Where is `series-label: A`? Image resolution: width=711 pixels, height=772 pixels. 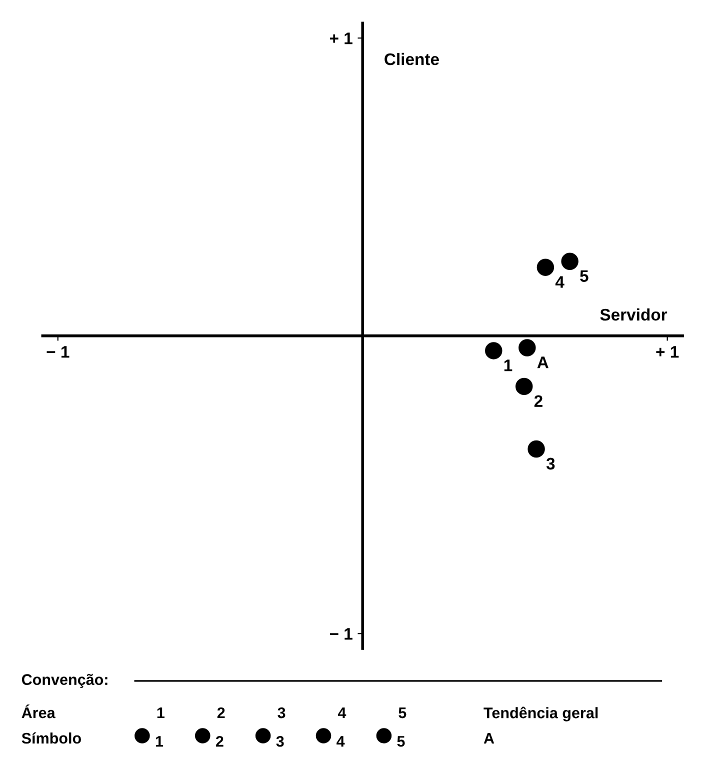 series-label: A is located at coordinates (542, 362).